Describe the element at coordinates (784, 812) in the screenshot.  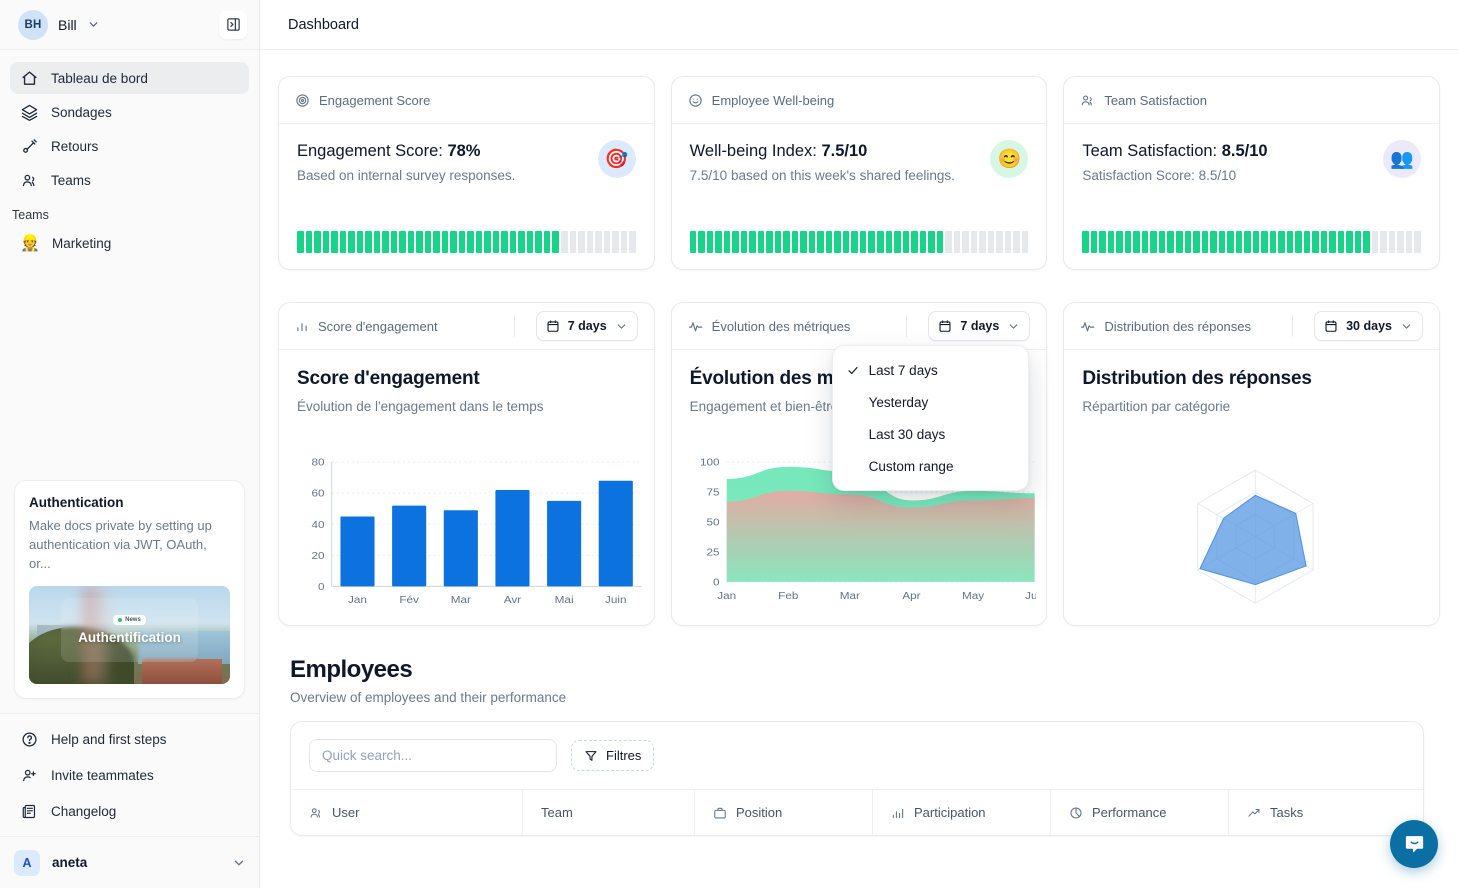
I see `column-header-position: Position` at that location.